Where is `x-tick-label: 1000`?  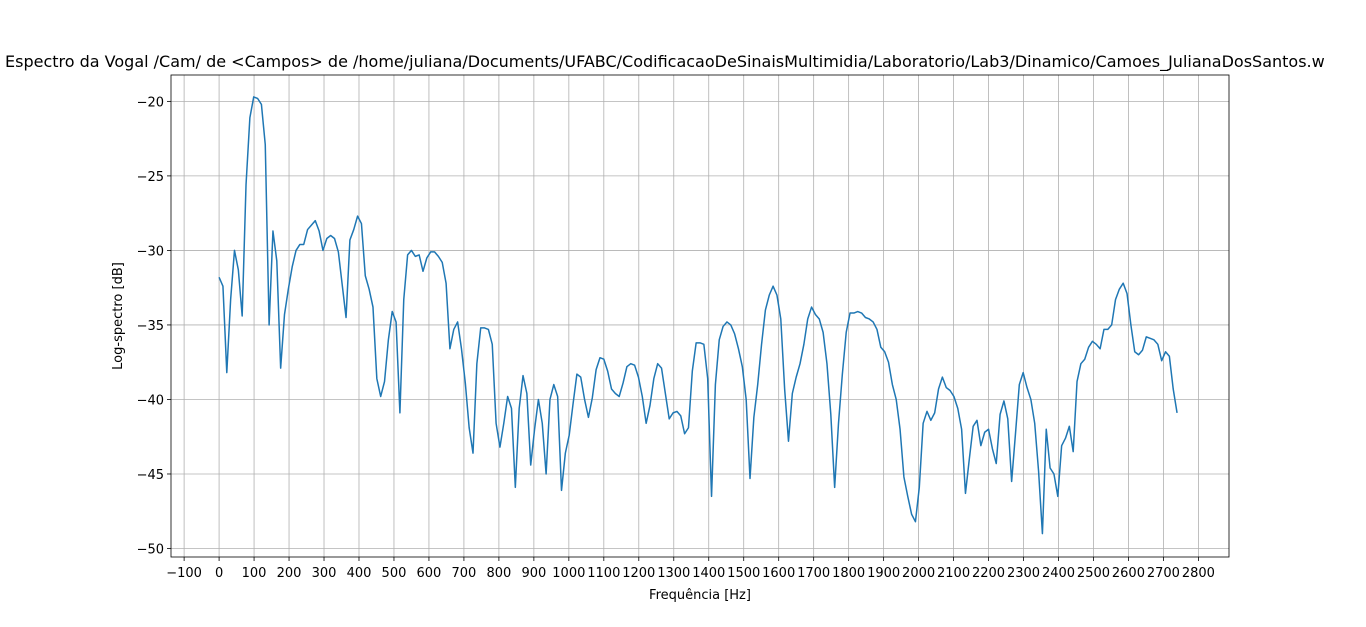
x-tick-label: 1000 is located at coordinates (568, 573).